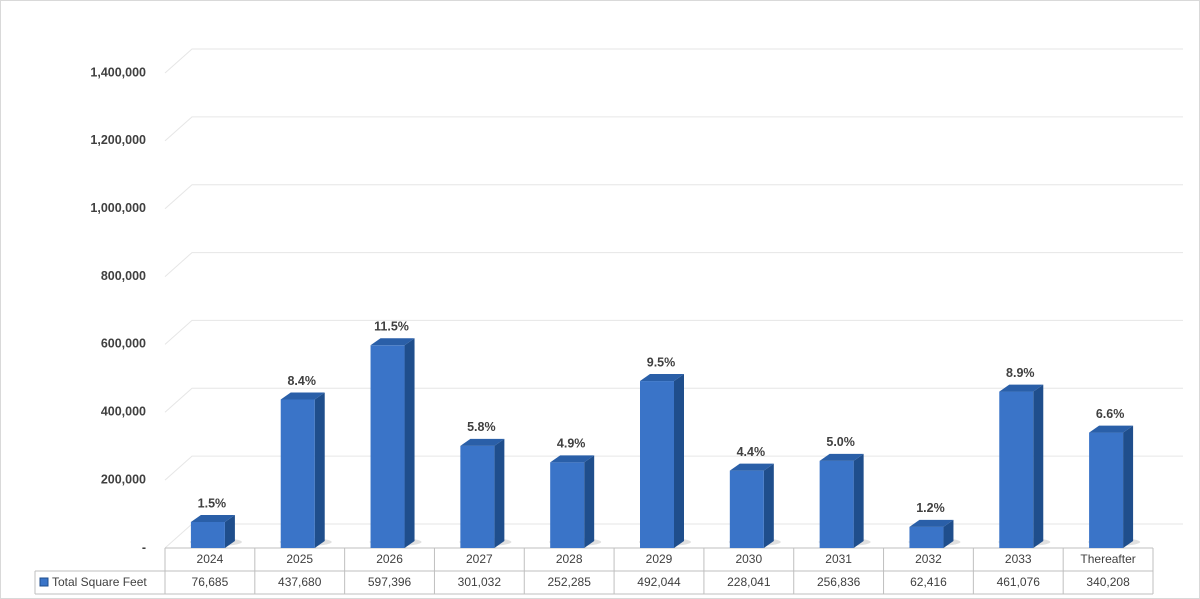  What do you see at coordinates (569, 582) in the screenshot?
I see `table-value: 252,285` at bounding box center [569, 582].